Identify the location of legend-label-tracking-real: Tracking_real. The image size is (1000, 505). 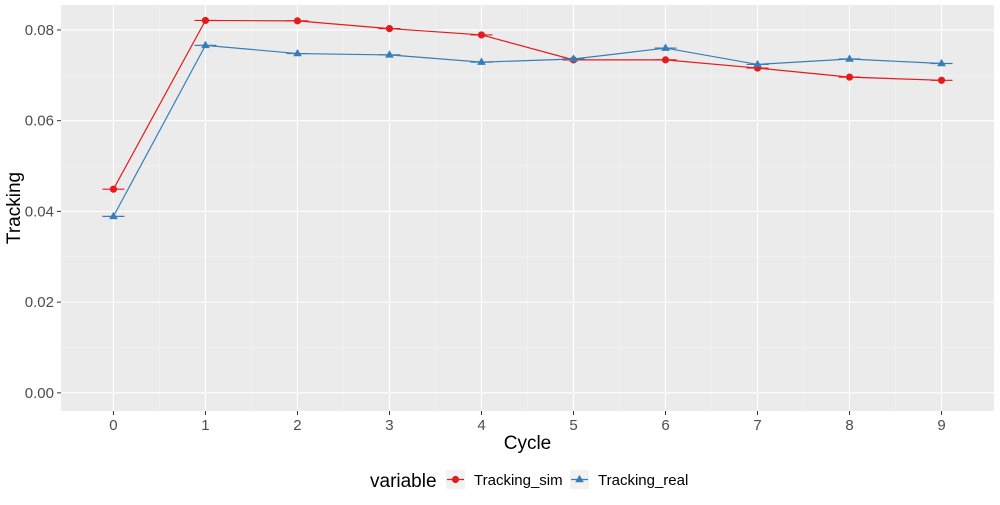
(643, 480).